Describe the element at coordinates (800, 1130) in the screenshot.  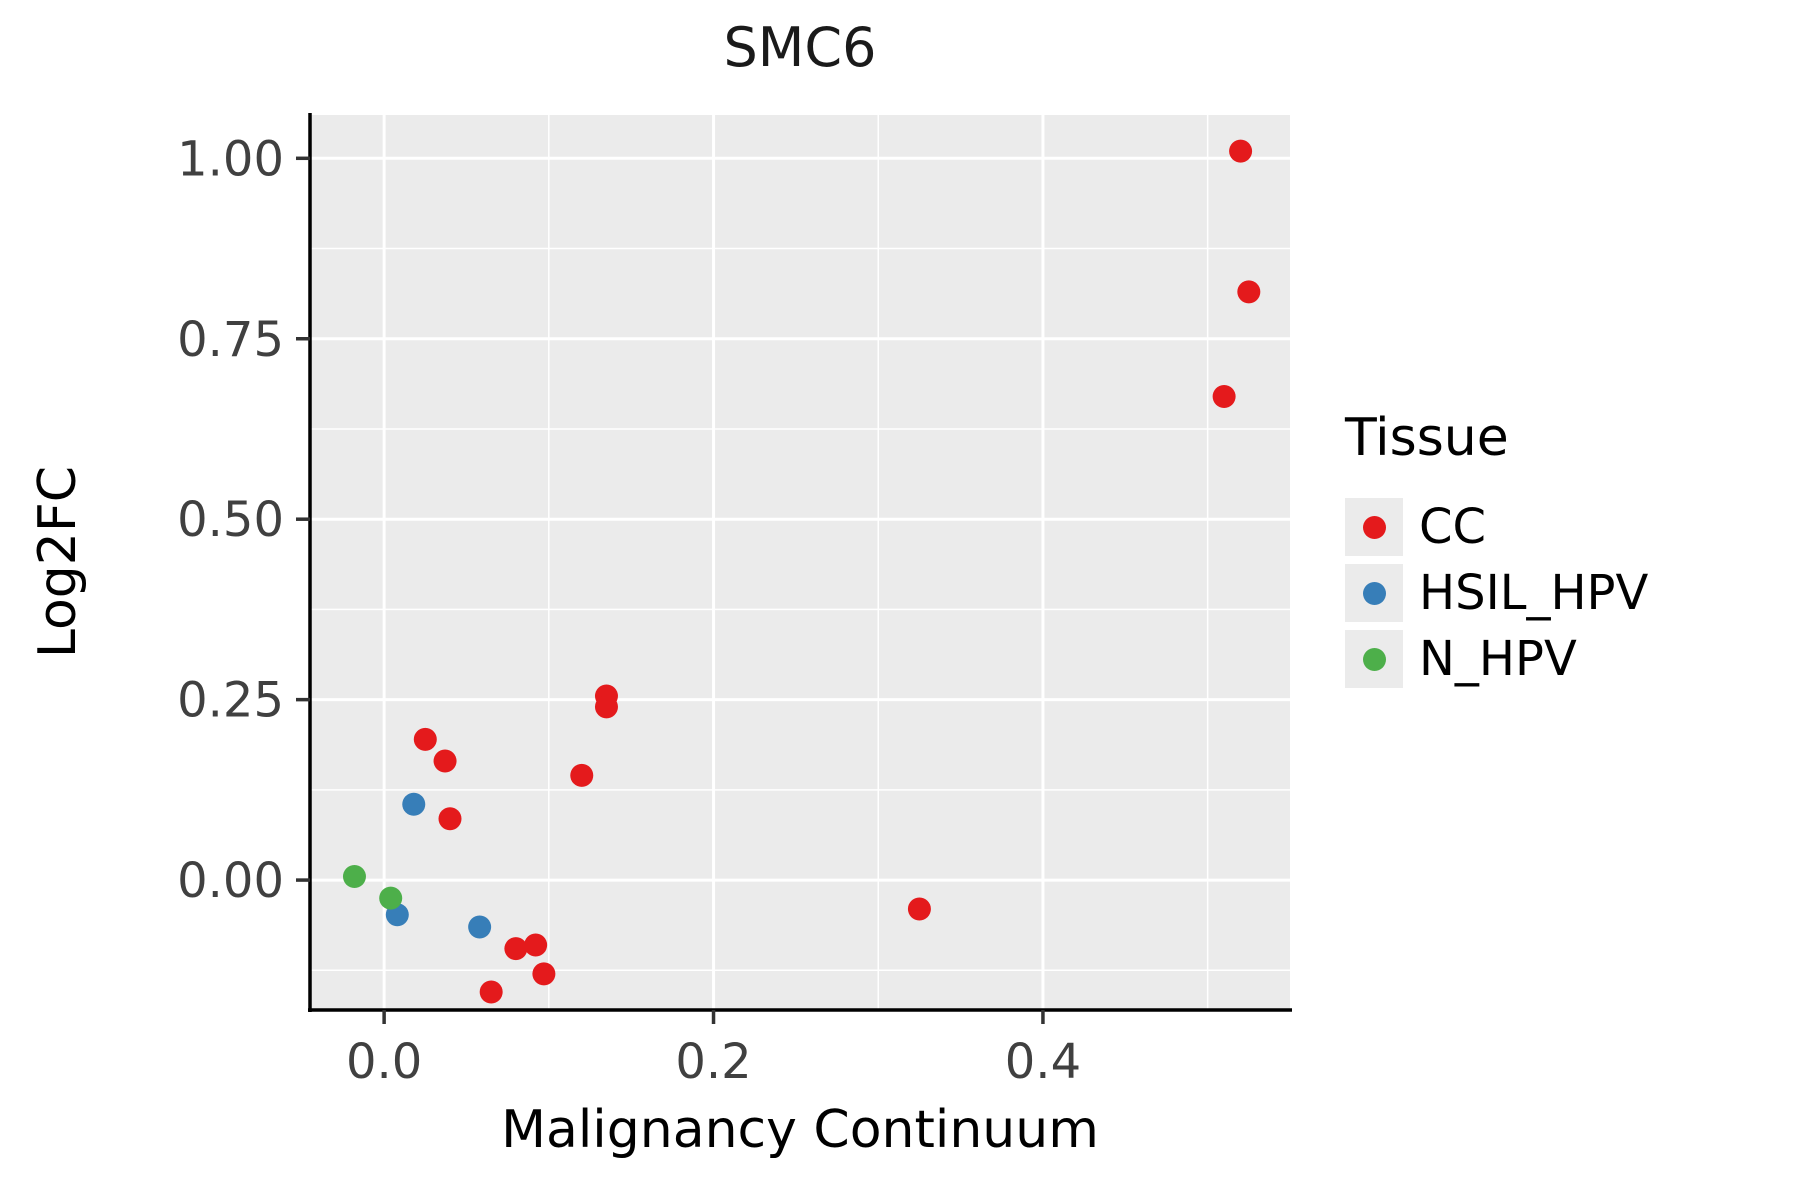
I see `x-axis-title: Malignancy Continuum` at that location.